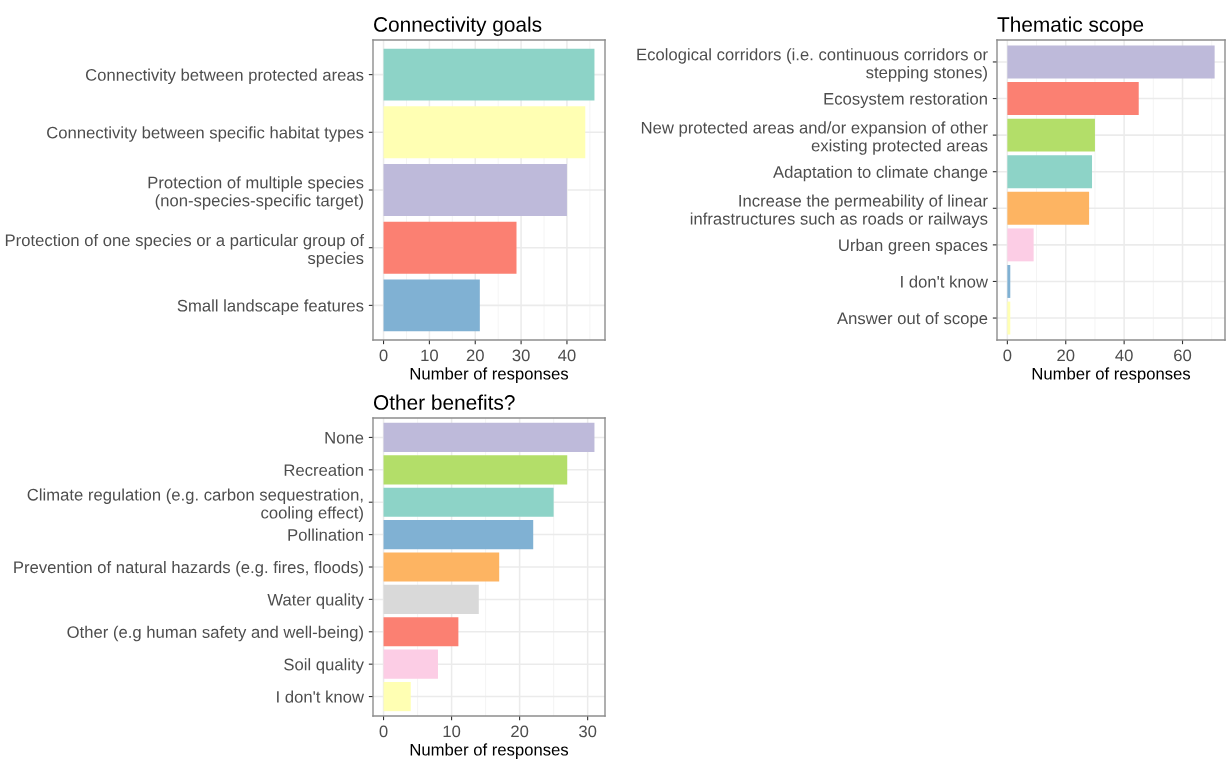  What do you see at coordinates (880, 173) in the screenshot?
I see `y-tick-label: Adaptation to climate change` at bounding box center [880, 173].